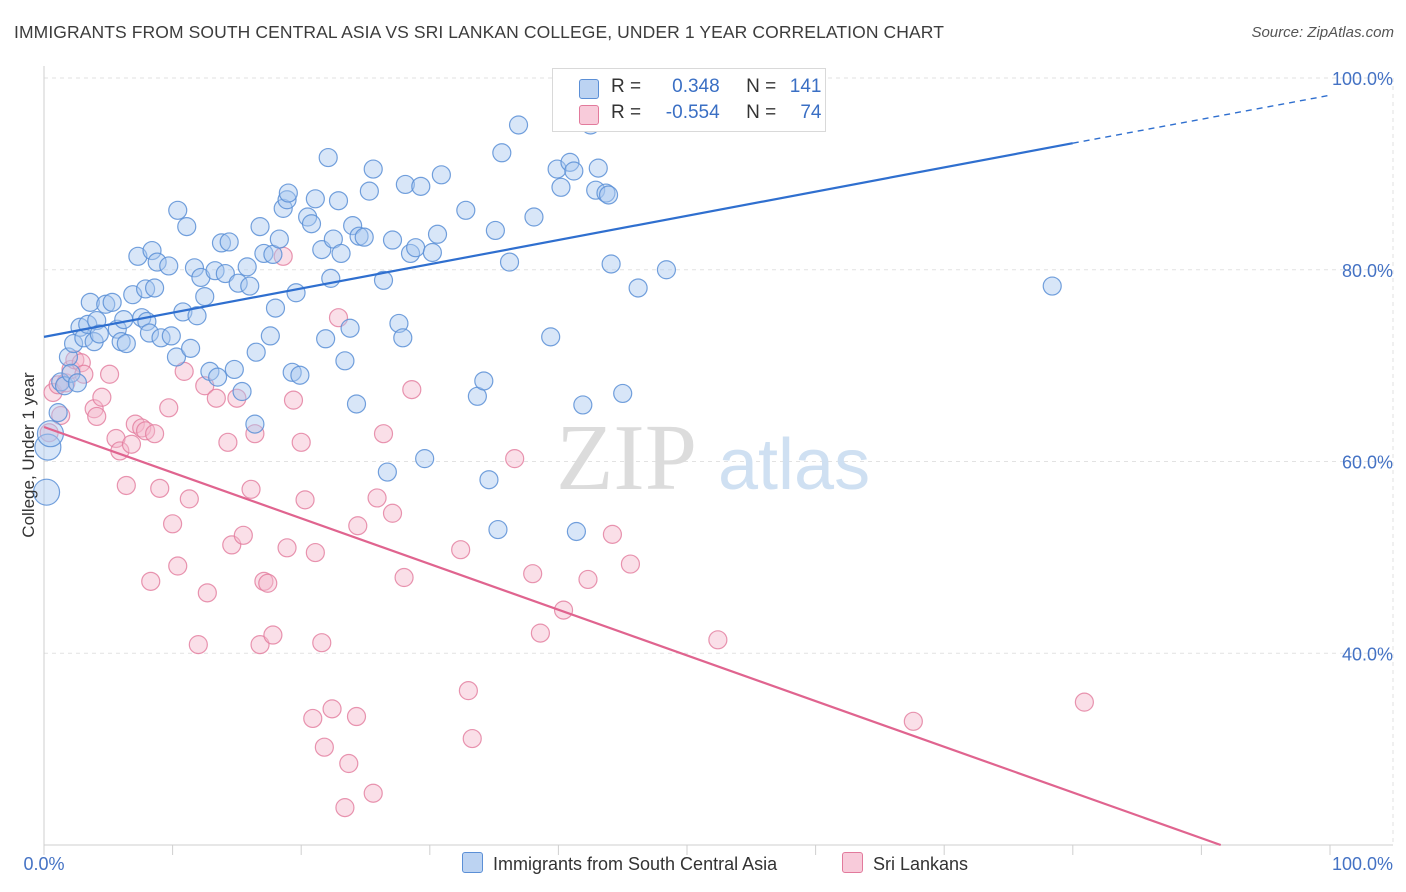  Describe the element at coordinates (626, 112) in the screenshot. I see `legend-r-label: R =` at that location.